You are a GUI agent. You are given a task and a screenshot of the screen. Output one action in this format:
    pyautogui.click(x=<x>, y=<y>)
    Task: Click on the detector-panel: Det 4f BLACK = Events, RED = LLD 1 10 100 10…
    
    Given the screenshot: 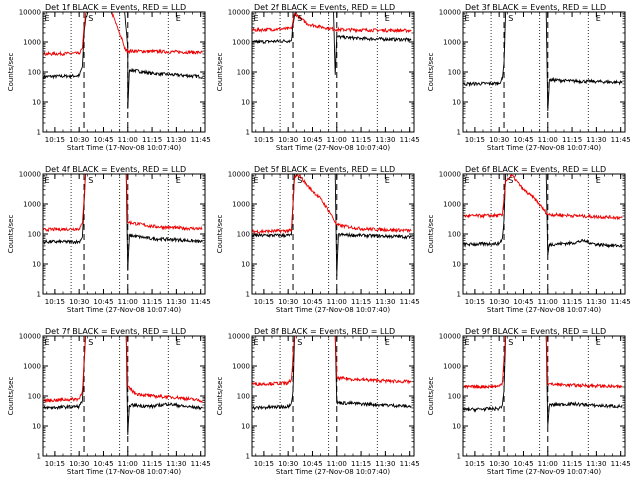 What is the action you would take?
    pyautogui.click(x=109, y=239)
    